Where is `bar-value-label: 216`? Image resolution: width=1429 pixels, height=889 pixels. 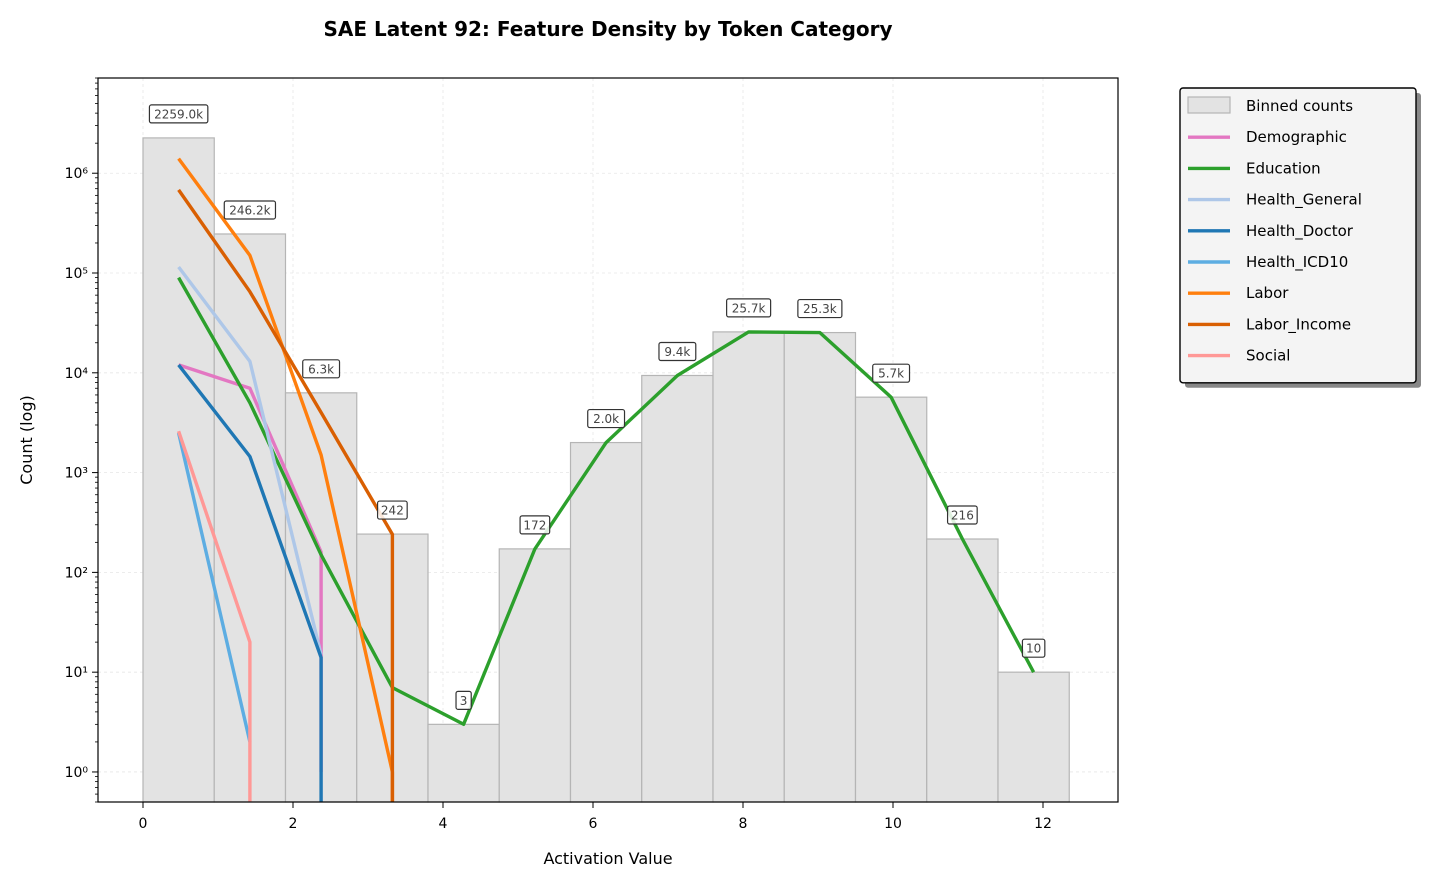 bar-value-label: 216 is located at coordinates (962, 516).